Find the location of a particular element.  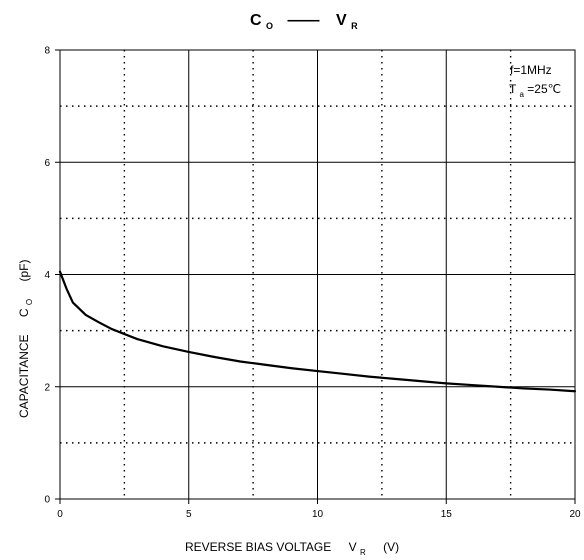

x-axis-title-unit: (V) is located at coordinates (391, 547).